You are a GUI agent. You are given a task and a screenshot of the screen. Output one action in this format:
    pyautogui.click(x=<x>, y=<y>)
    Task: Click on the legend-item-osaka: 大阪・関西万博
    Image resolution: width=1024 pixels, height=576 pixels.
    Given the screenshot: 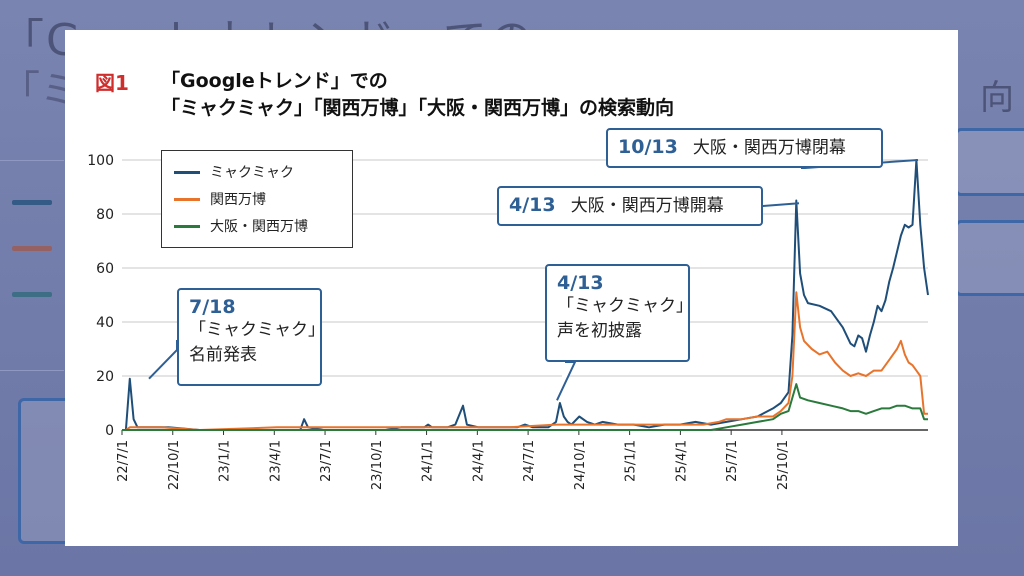 What is the action you would take?
    pyautogui.click(x=241, y=226)
    